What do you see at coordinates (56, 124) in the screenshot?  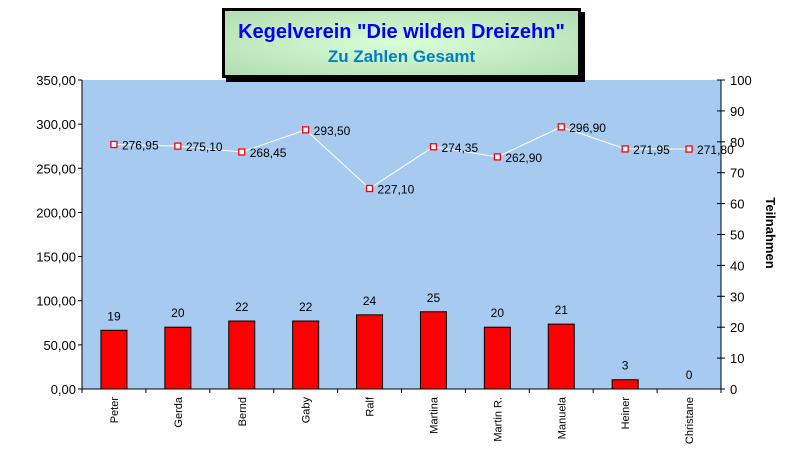 I see `left-axis-tick-label: 300,00` at bounding box center [56, 124].